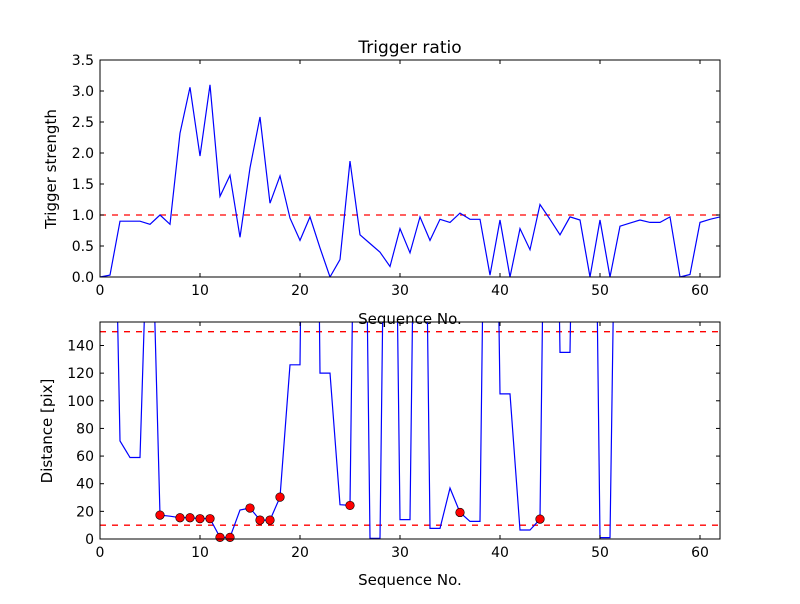 The height and width of the screenshot is (604, 800). What do you see at coordinates (80, 374) in the screenshot?
I see `y-tick-label: 120` at bounding box center [80, 374].